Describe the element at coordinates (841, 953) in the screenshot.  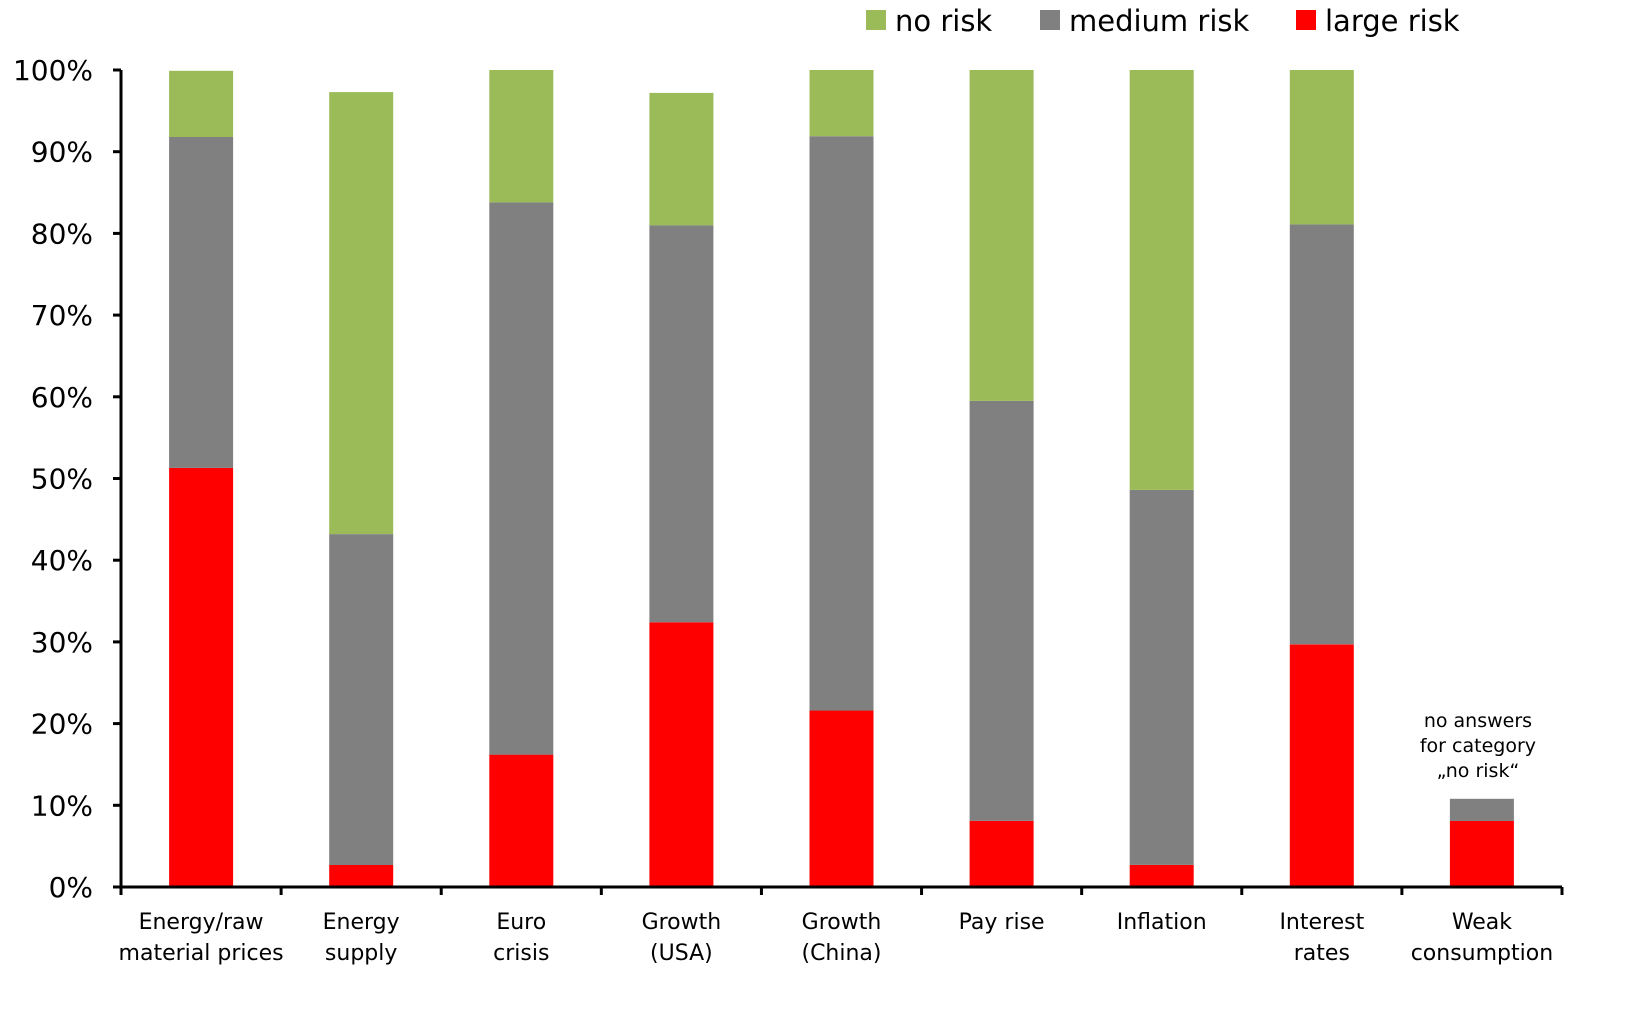
I see `x-tick-label-line: (China)` at that location.